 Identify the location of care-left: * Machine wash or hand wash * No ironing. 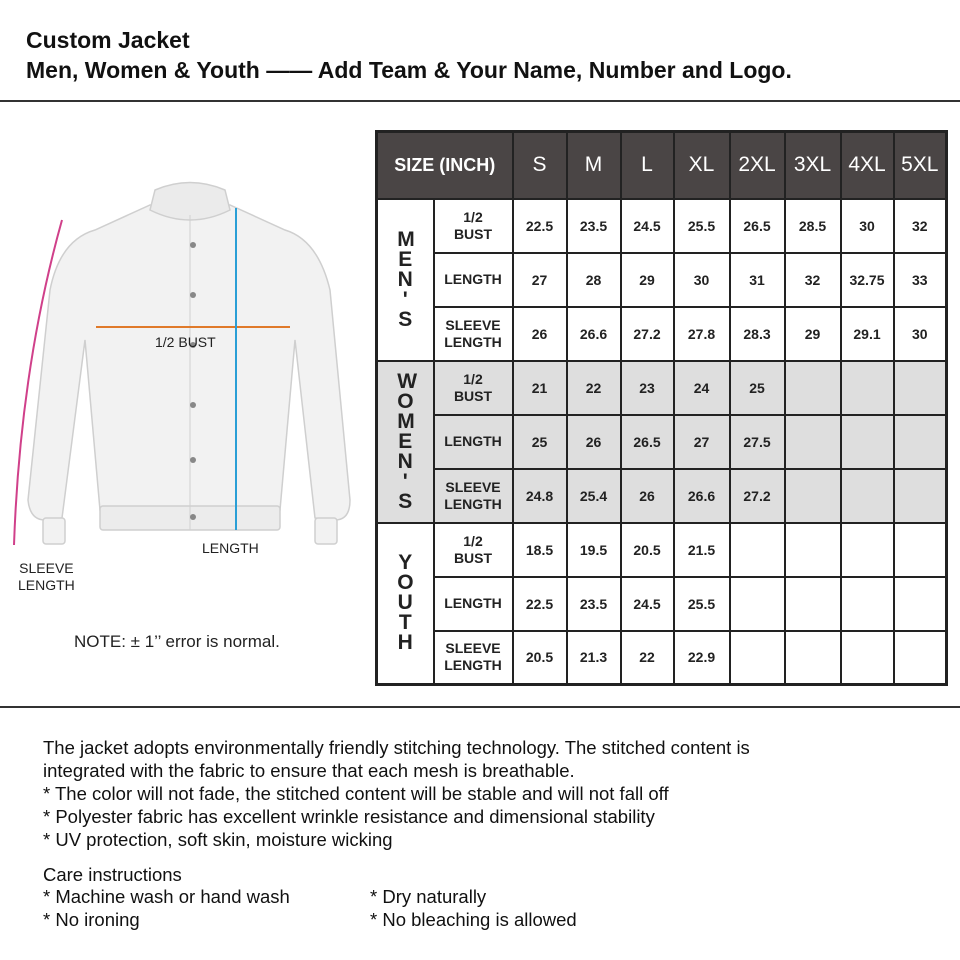
(166, 908).